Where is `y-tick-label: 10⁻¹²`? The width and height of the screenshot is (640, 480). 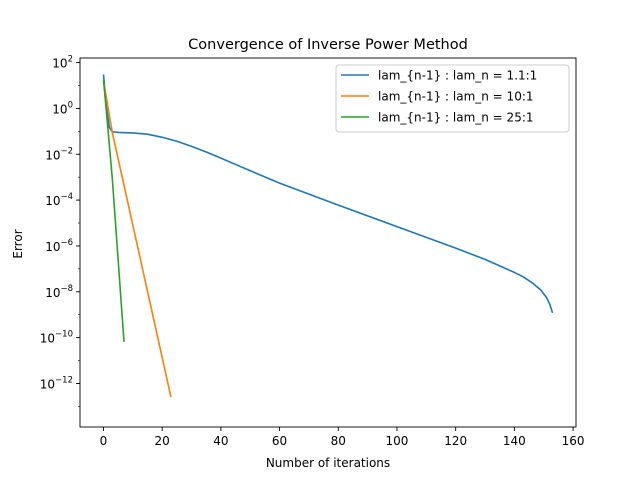 y-tick-label: 10⁻¹² is located at coordinates (56, 383).